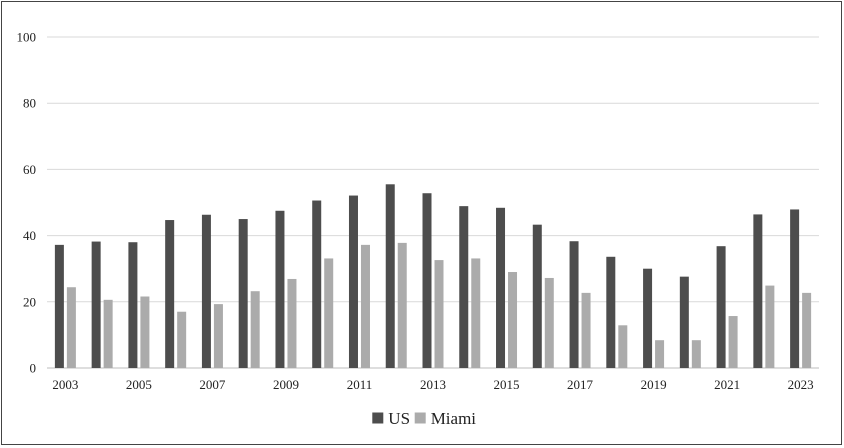 This screenshot has height=448, width=844. I want to click on bar-miami-2003, so click(71, 327).